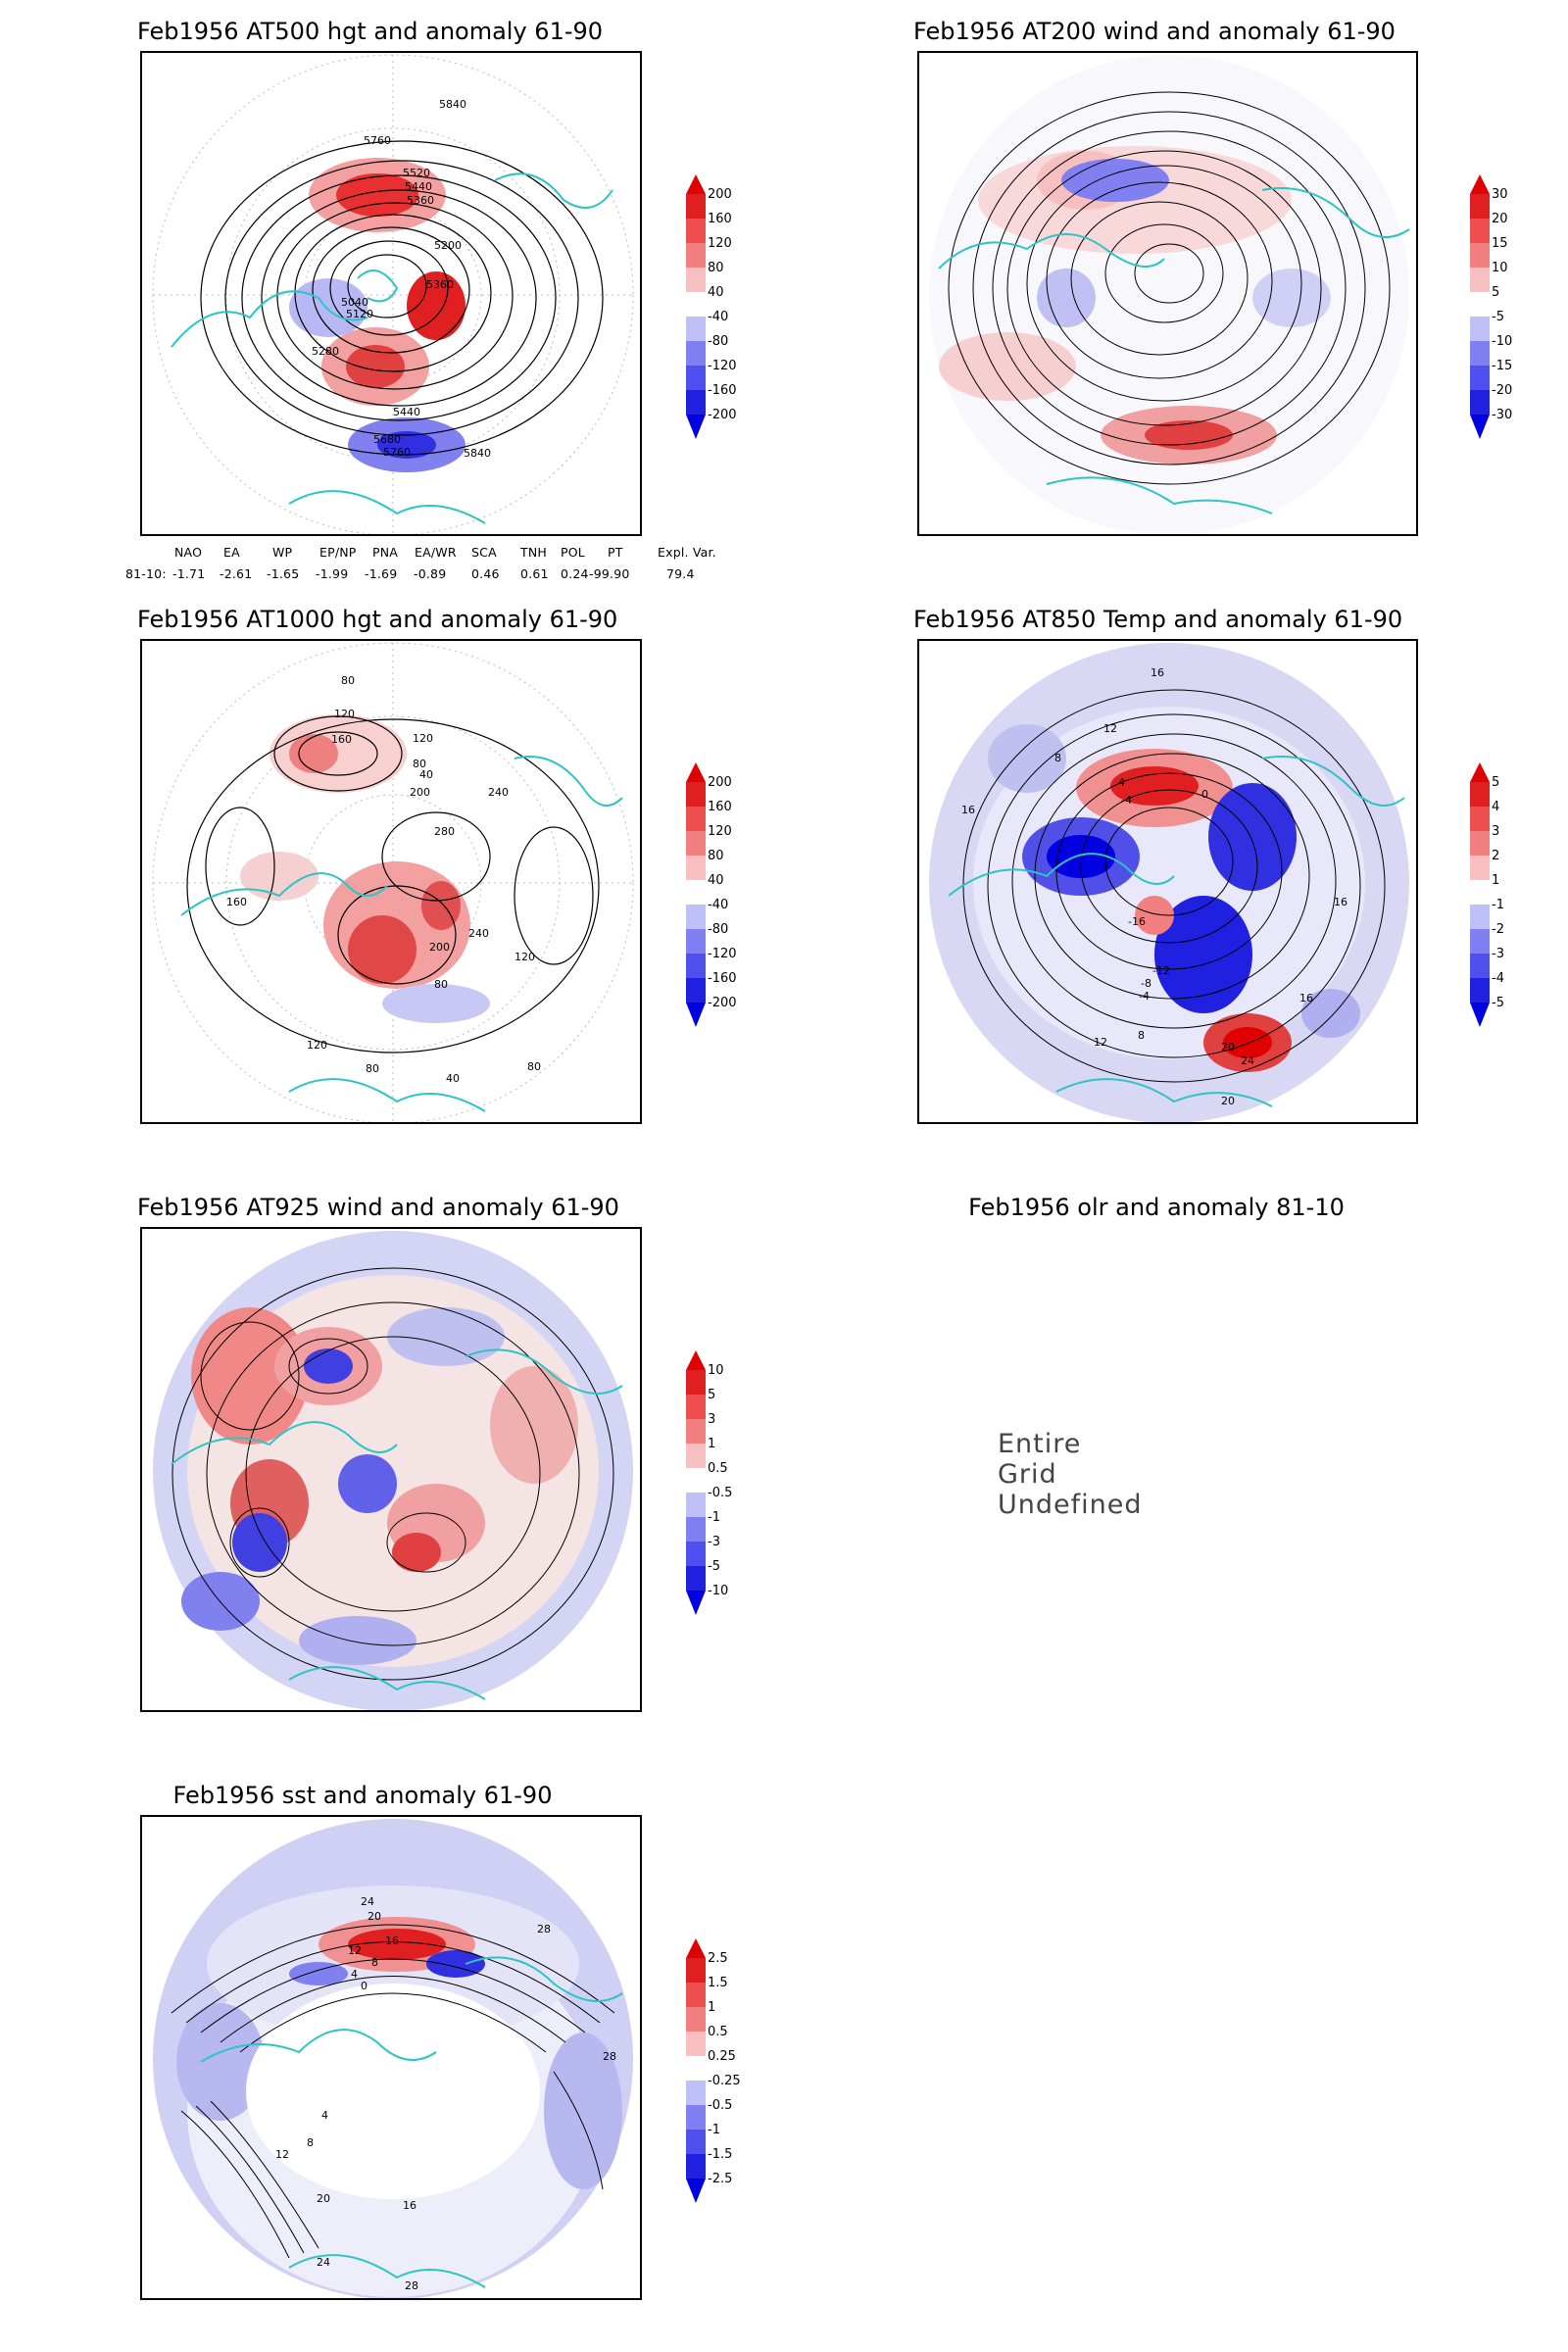 Image resolution: width=1568 pixels, height=2352 pixels. Describe the element at coordinates (362, 1795) in the screenshot. I see `panel-title: Feb1956 sst and anomaly 61-90` at that location.